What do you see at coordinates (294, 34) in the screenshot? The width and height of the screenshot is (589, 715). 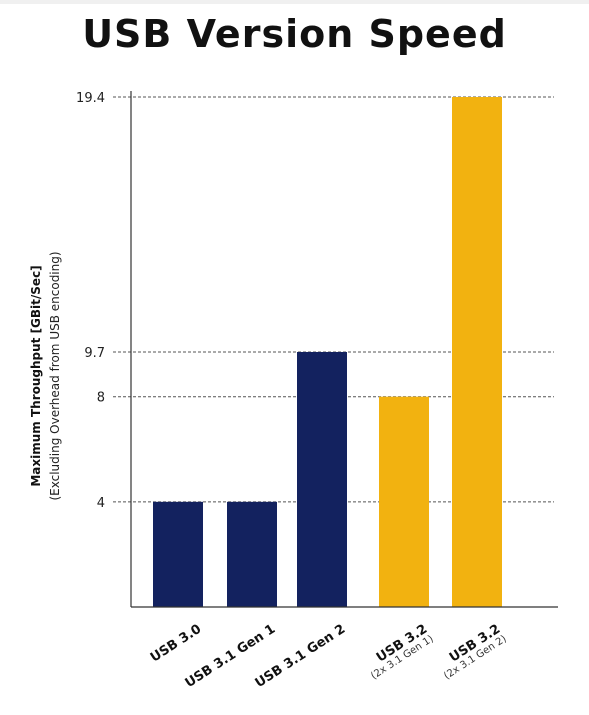 I see `chart-title: USB Version Speed` at bounding box center [294, 34].